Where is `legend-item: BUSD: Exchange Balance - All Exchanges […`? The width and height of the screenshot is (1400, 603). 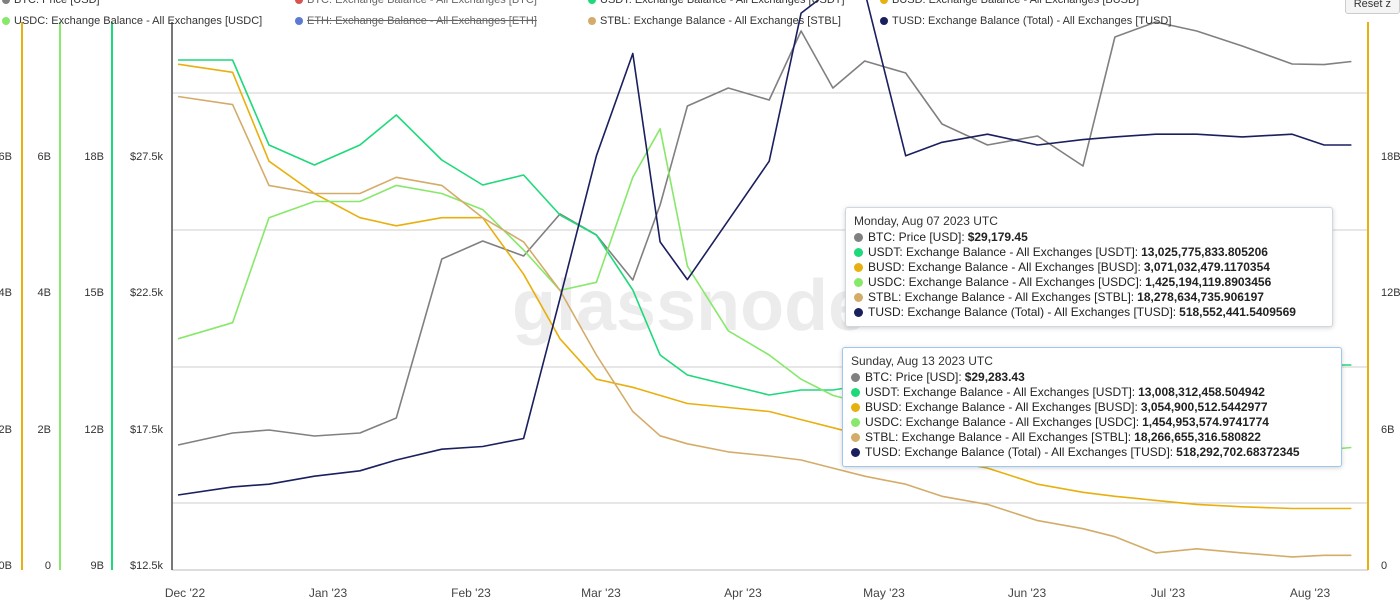
legend-item: BUSD: Exchange Balance - All Exchanges [… is located at coordinates (1009, 3).